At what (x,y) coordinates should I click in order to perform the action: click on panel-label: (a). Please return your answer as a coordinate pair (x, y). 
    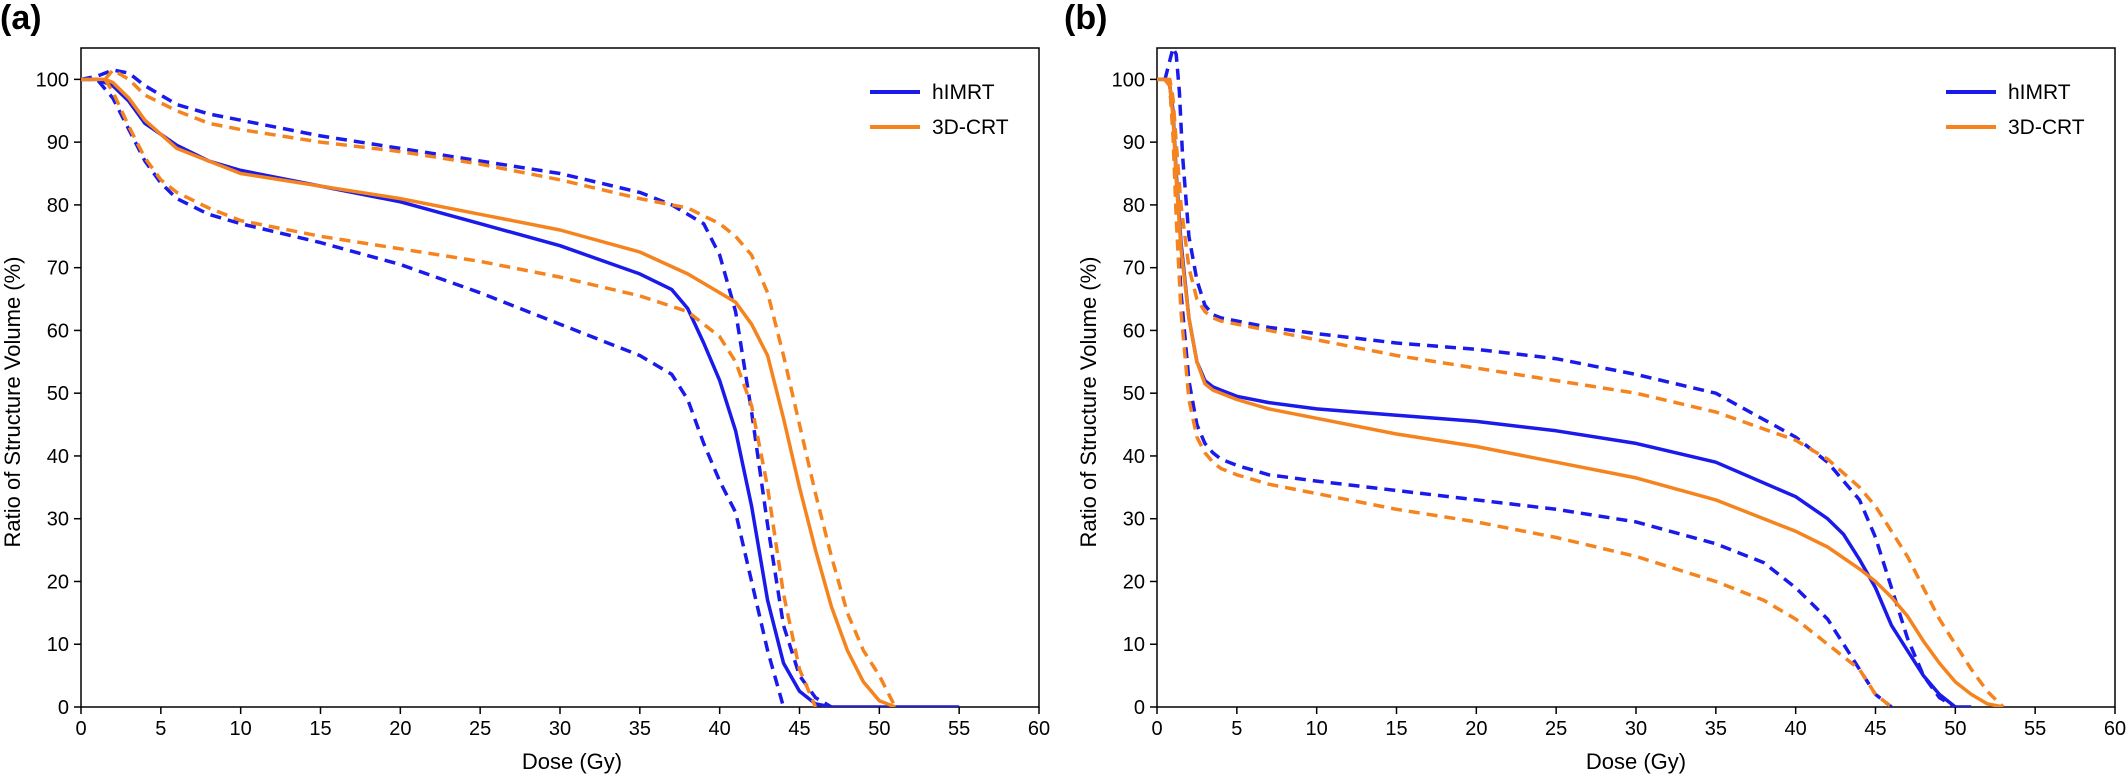
    Looking at the image, I should click on (21, 18).